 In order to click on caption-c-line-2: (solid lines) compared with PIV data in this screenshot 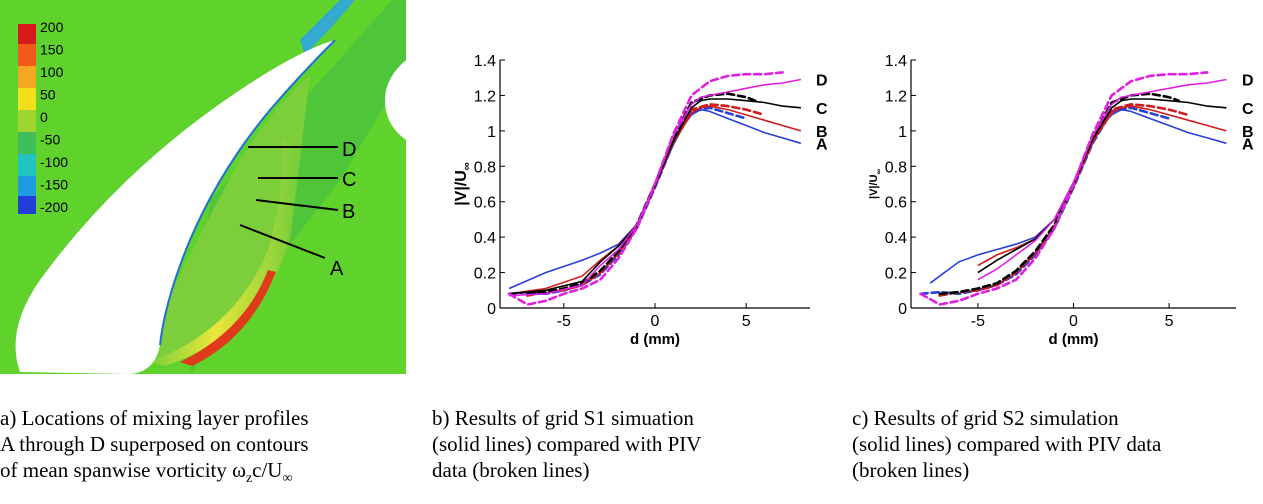, I will do `click(1007, 444)`.